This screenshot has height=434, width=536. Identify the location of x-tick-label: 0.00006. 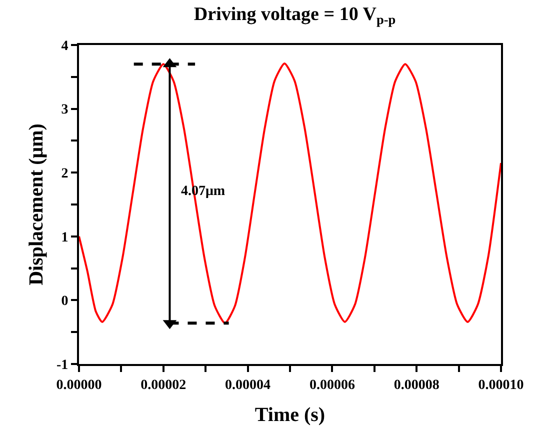
(332, 385).